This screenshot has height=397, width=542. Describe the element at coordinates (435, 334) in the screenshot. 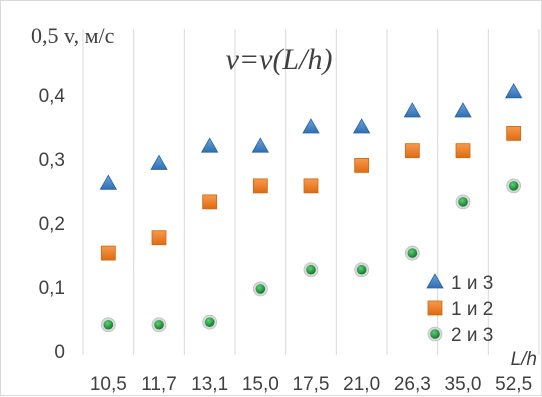

I see `legend-marker-circle` at that location.